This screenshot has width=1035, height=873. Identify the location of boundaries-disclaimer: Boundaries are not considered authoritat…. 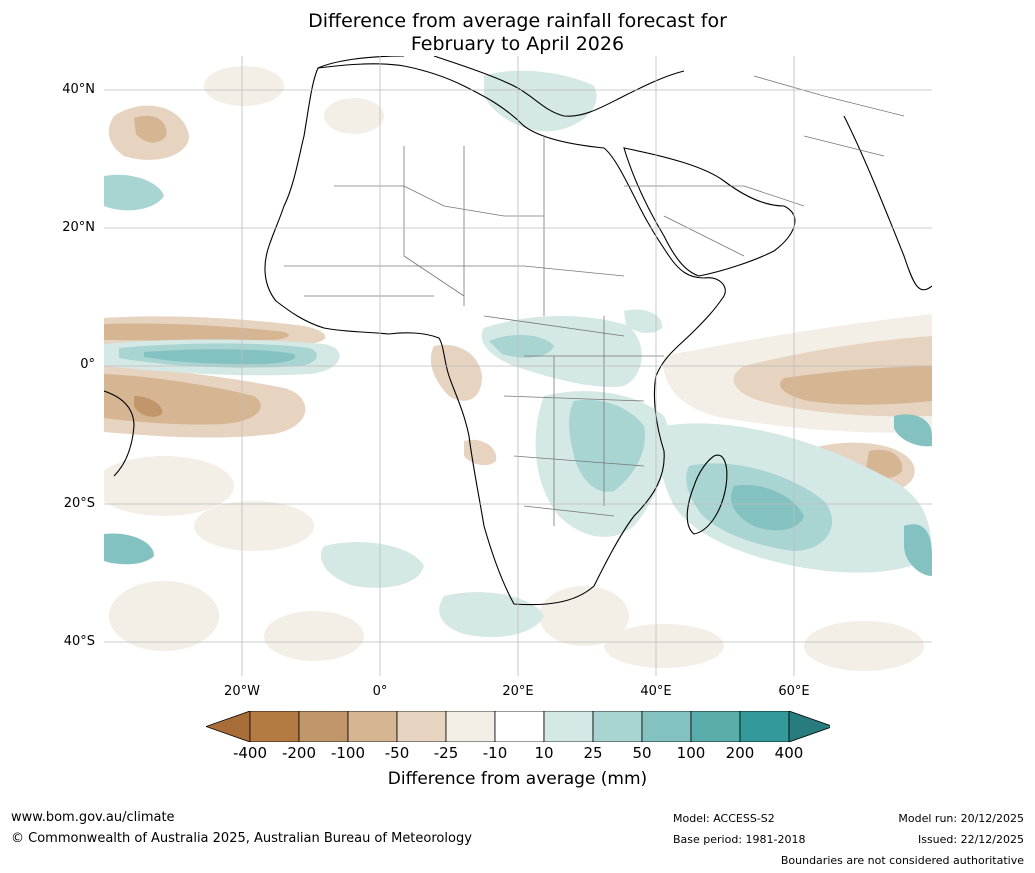
(902, 860).